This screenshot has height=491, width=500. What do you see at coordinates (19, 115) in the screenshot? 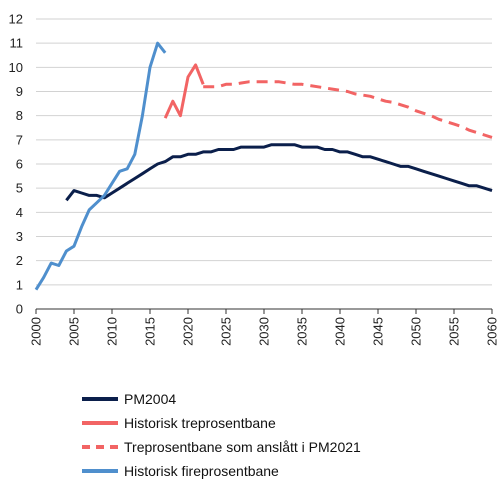
I see `y-tick-label-8: 8` at bounding box center [19, 115].